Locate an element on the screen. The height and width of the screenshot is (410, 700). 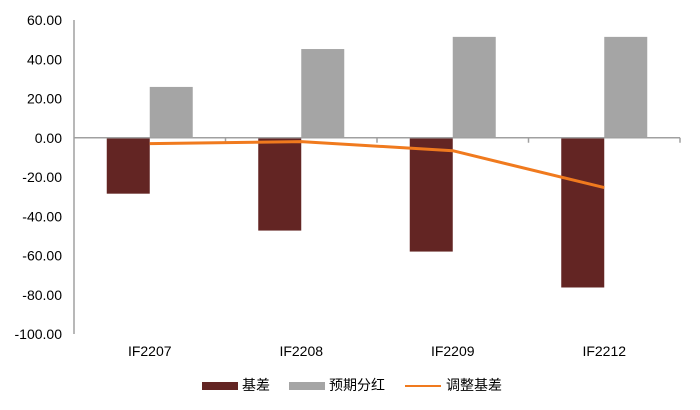
legend-item-basis: 基差 is located at coordinates (236, 386).